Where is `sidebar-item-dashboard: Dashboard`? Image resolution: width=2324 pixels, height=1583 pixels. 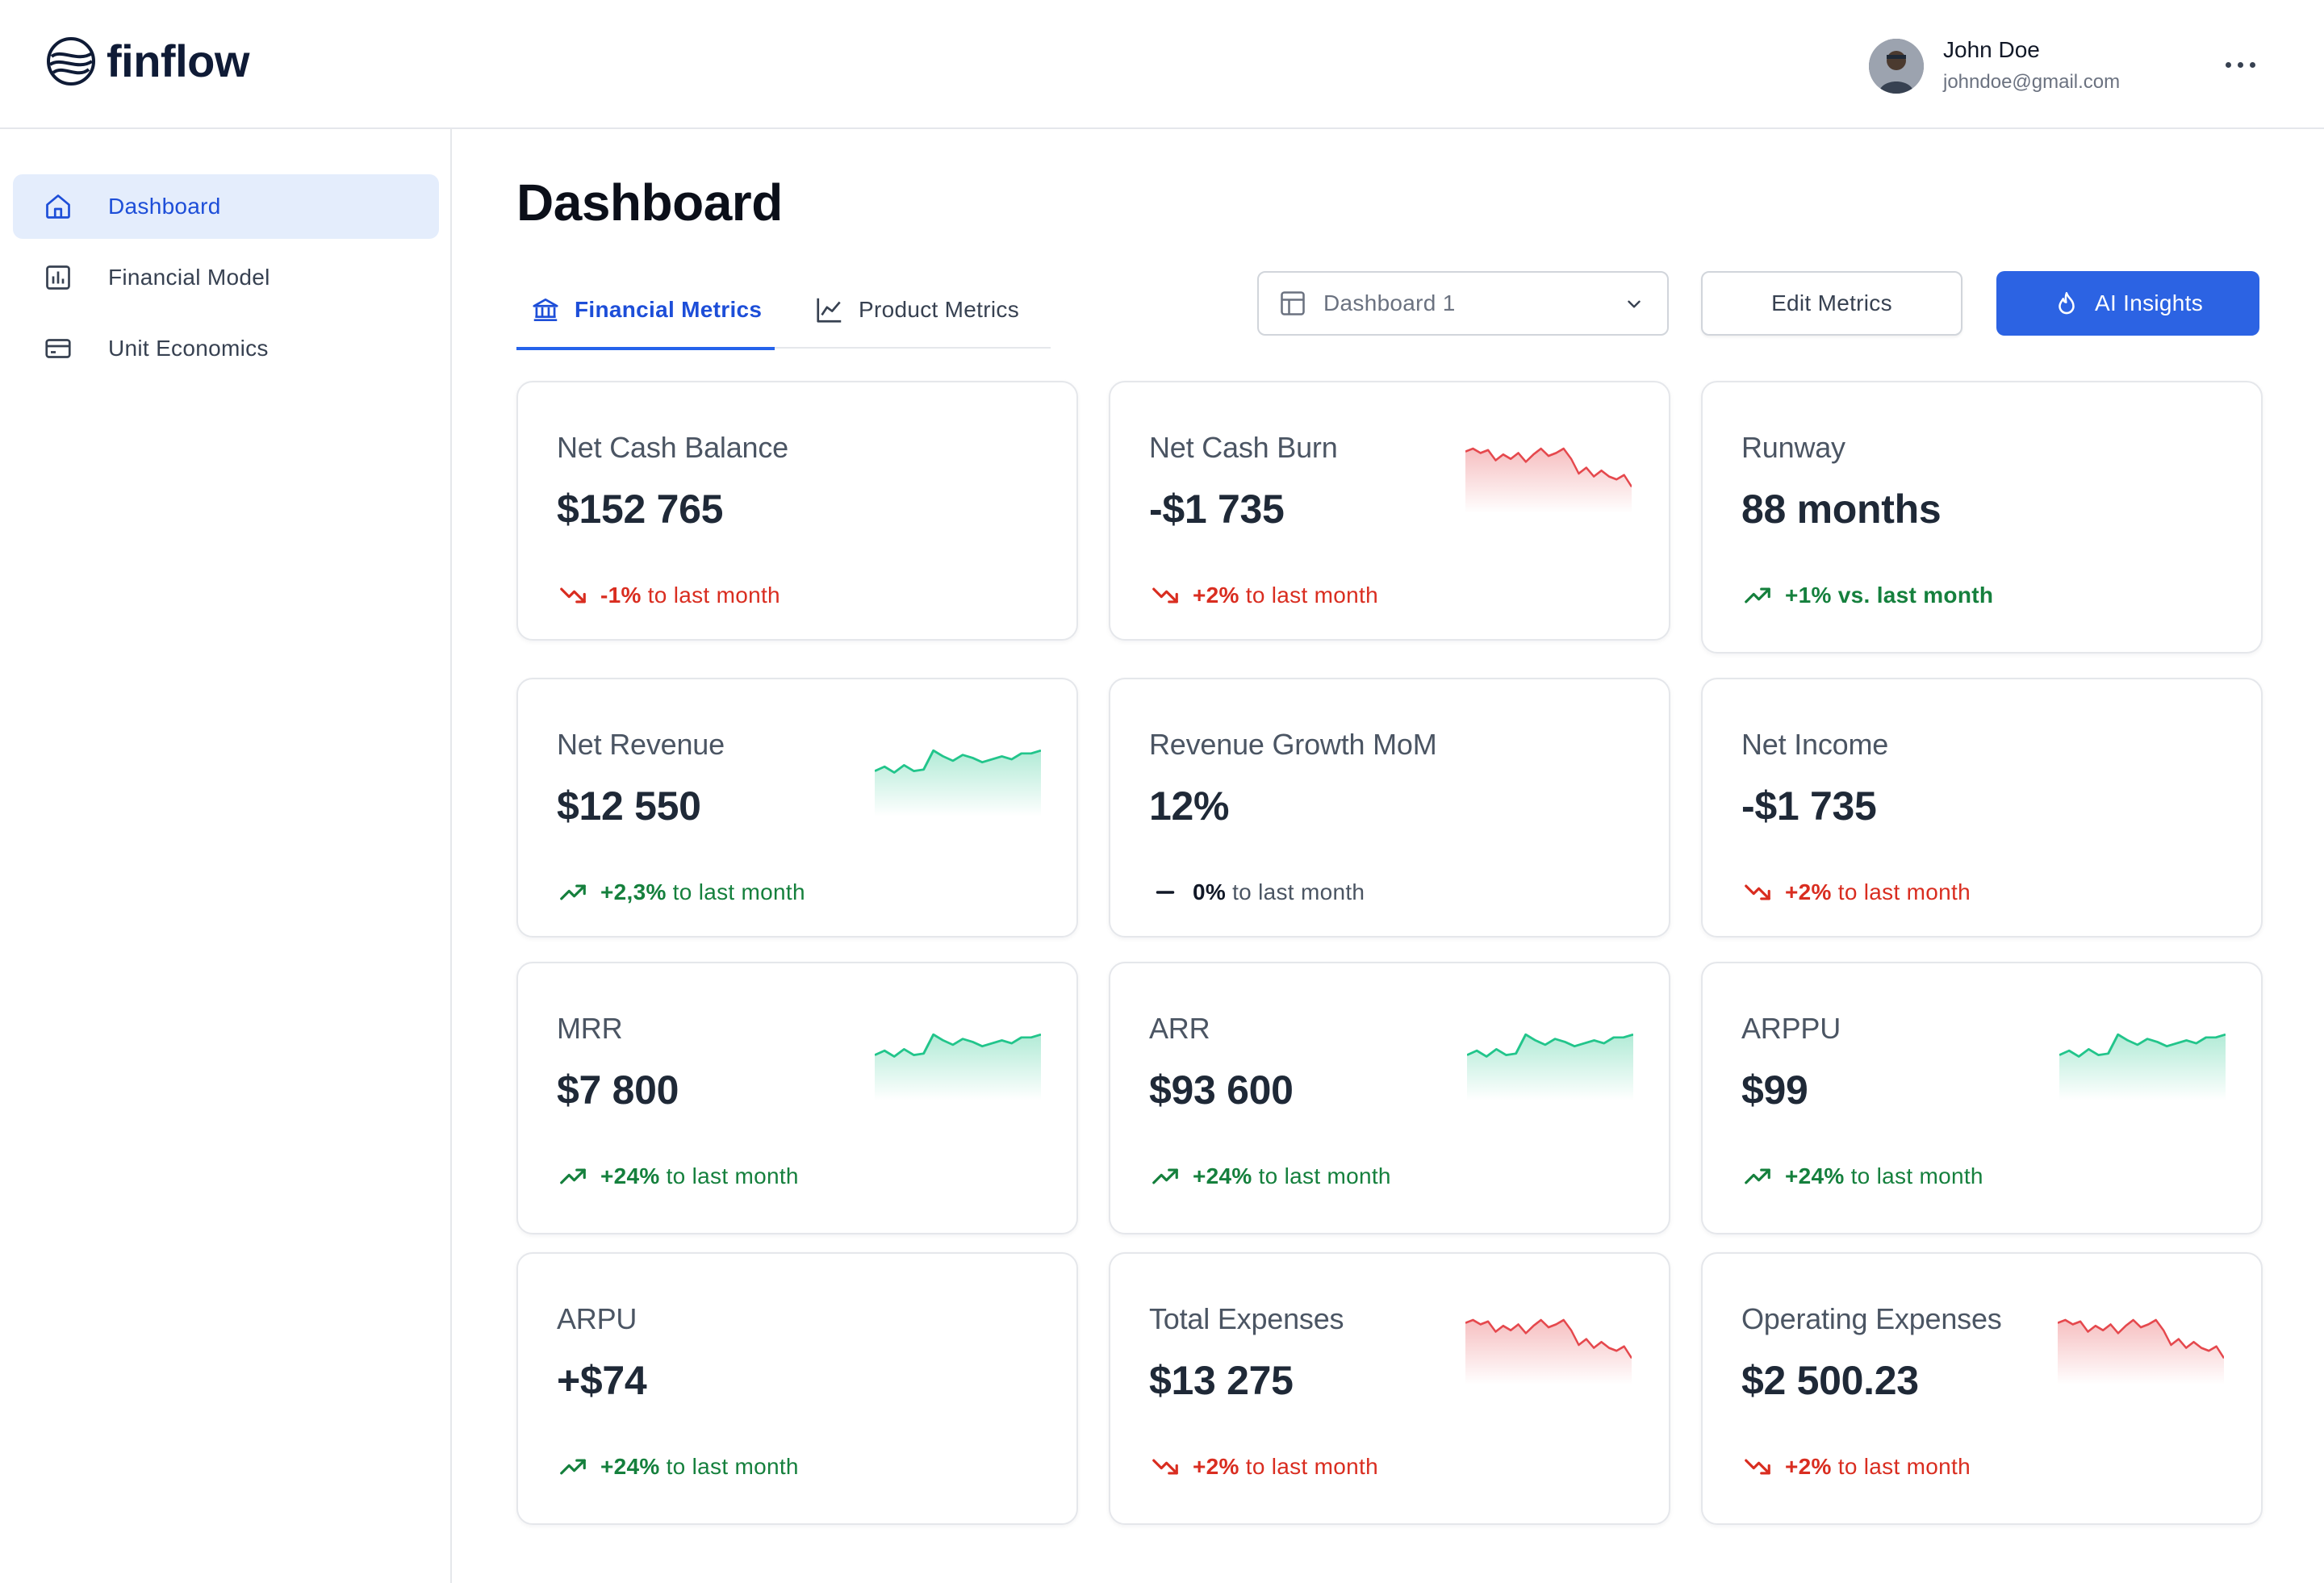
sidebar-item-dashboard: Dashboard is located at coordinates (226, 206).